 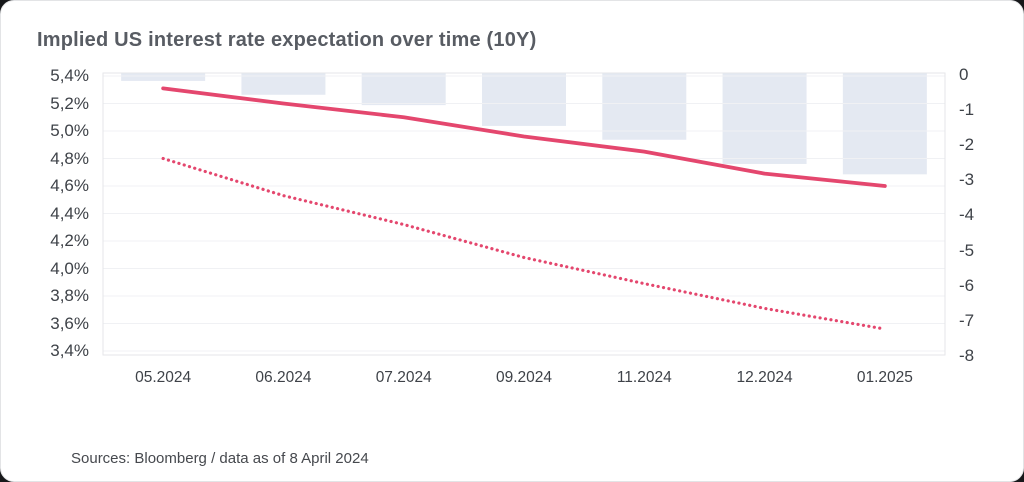 What do you see at coordinates (967, 285) in the screenshot?
I see `y-axis-right-label: -6` at bounding box center [967, 285].